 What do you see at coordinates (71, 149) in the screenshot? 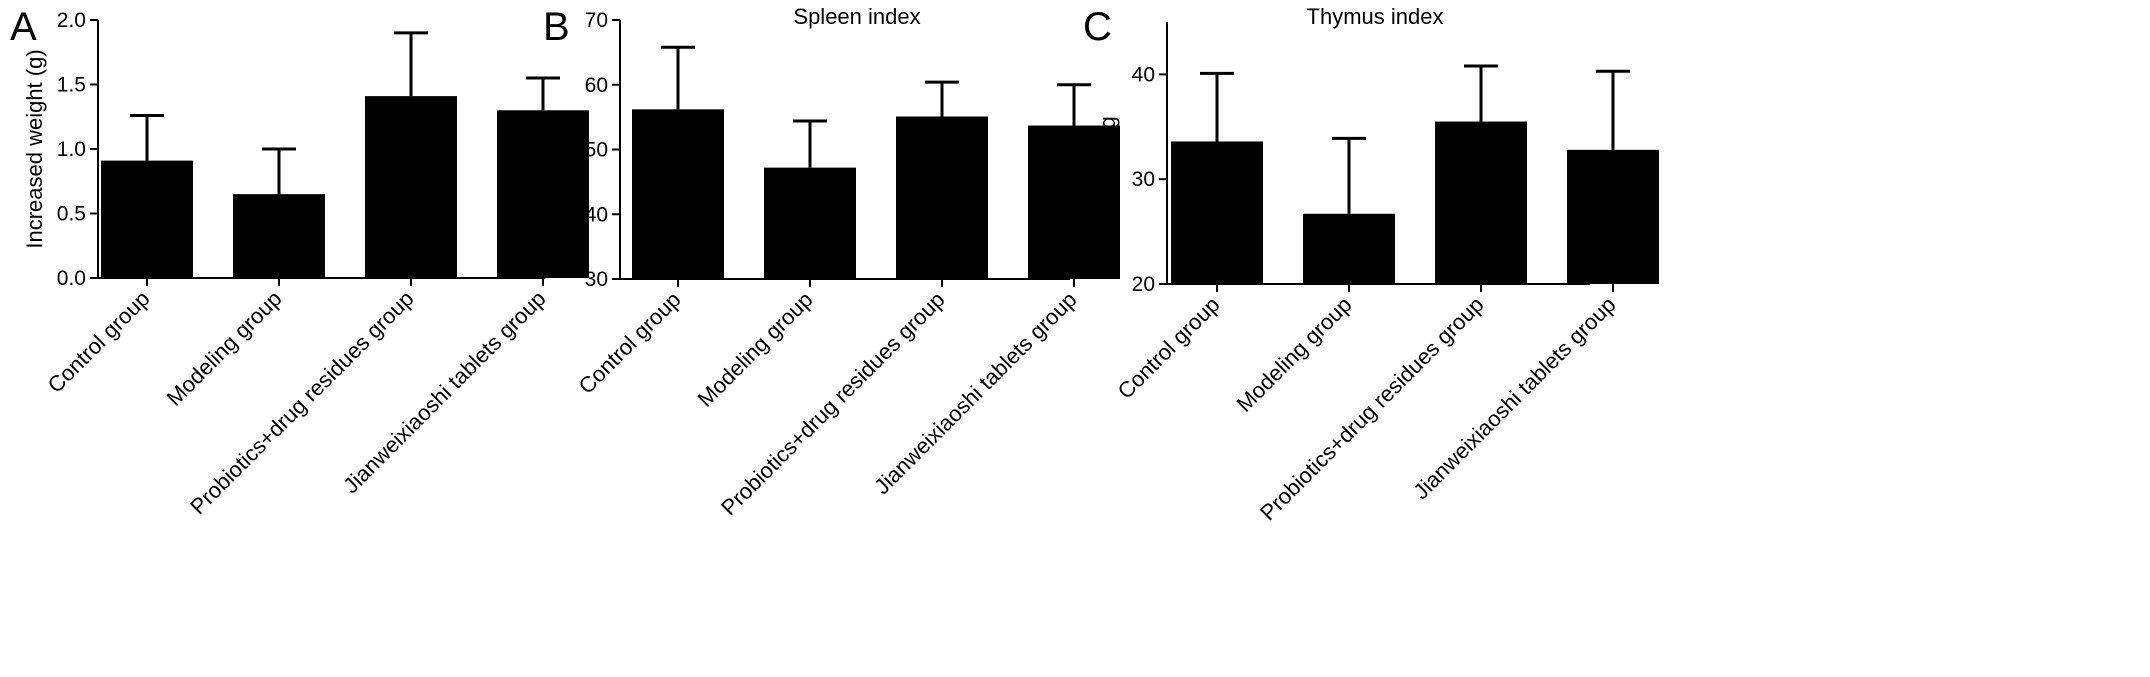
I see `y-tick-label: 1.0` at bounding box center [71, 149].